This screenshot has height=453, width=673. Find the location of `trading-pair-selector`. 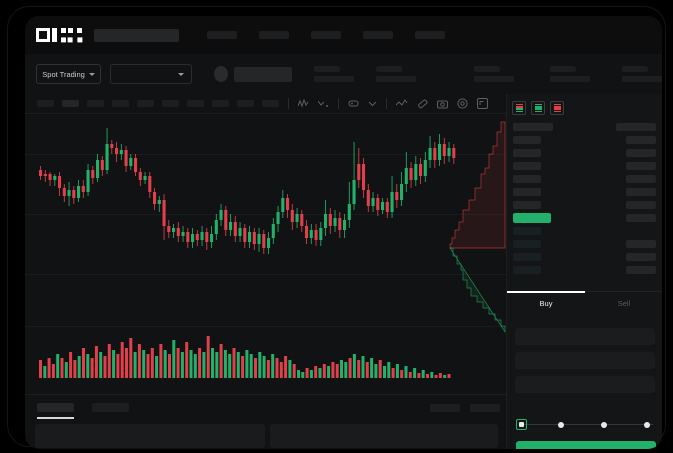

trading-pair-selector is located at coordinates (151, 74).